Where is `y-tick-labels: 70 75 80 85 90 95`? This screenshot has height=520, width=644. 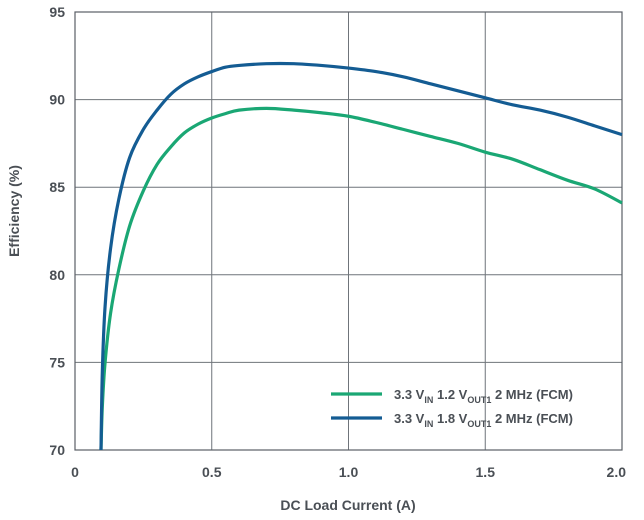
y-tick-labels: 70 75 80 85 90 95 is located at coordinates (57, 231).